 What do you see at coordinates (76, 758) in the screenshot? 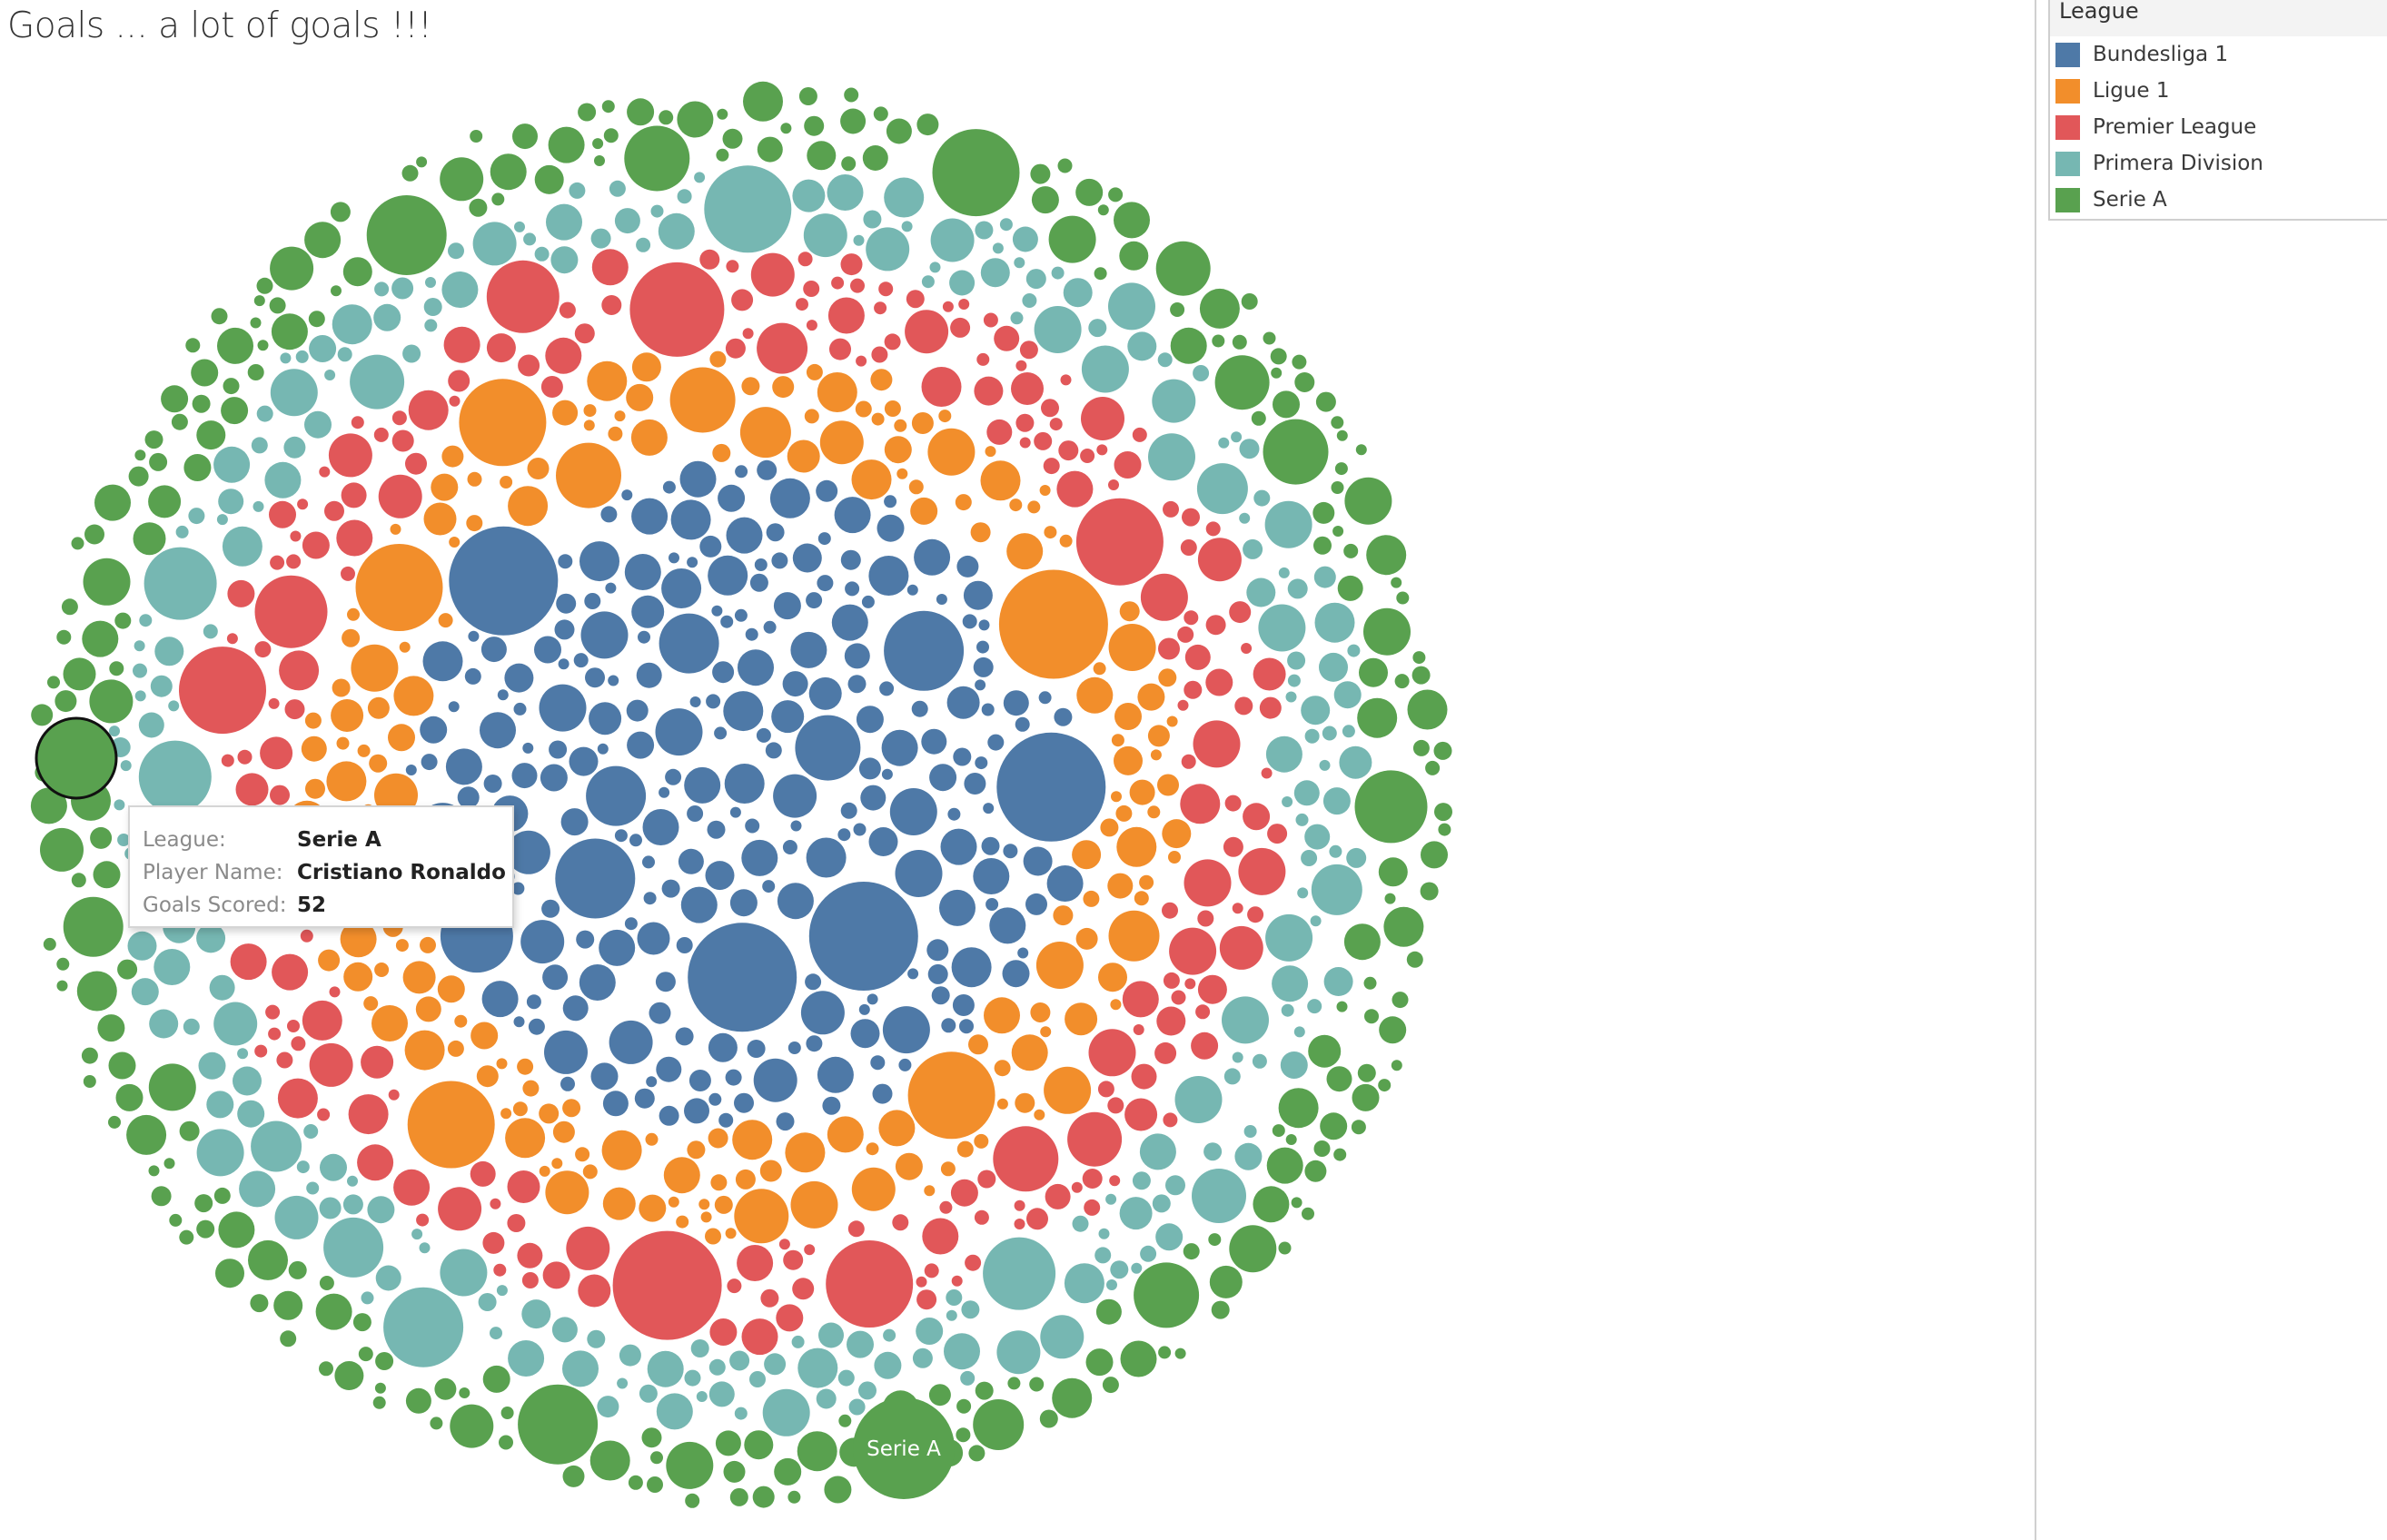
I see `bubble-highlighted` at bounding box center [76, 758].